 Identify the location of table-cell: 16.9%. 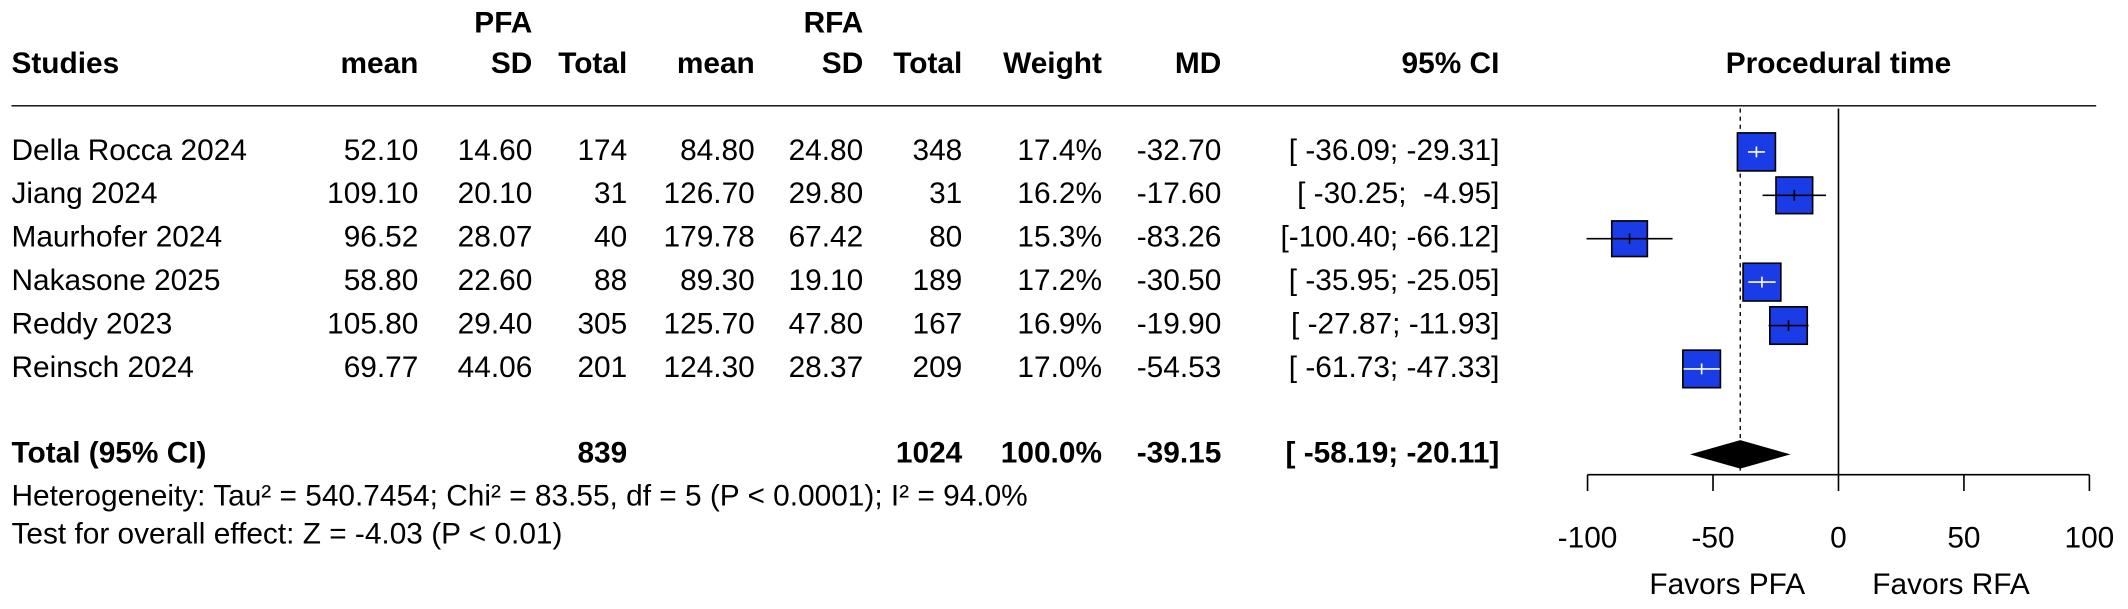
(1059, 323).